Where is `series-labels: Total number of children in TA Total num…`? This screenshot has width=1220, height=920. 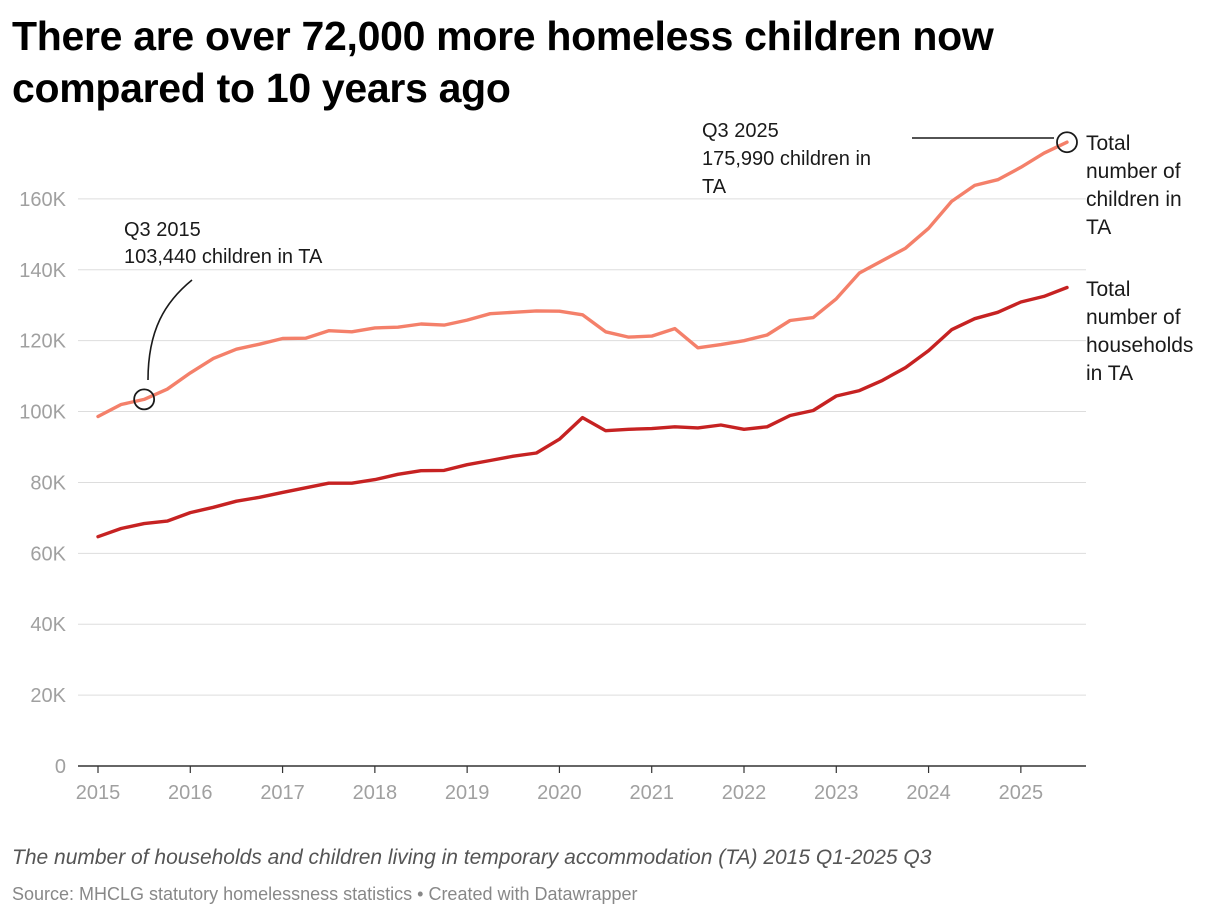
series-labels: Total number of children in TA Total num… is located at coordinates (1139, 258).